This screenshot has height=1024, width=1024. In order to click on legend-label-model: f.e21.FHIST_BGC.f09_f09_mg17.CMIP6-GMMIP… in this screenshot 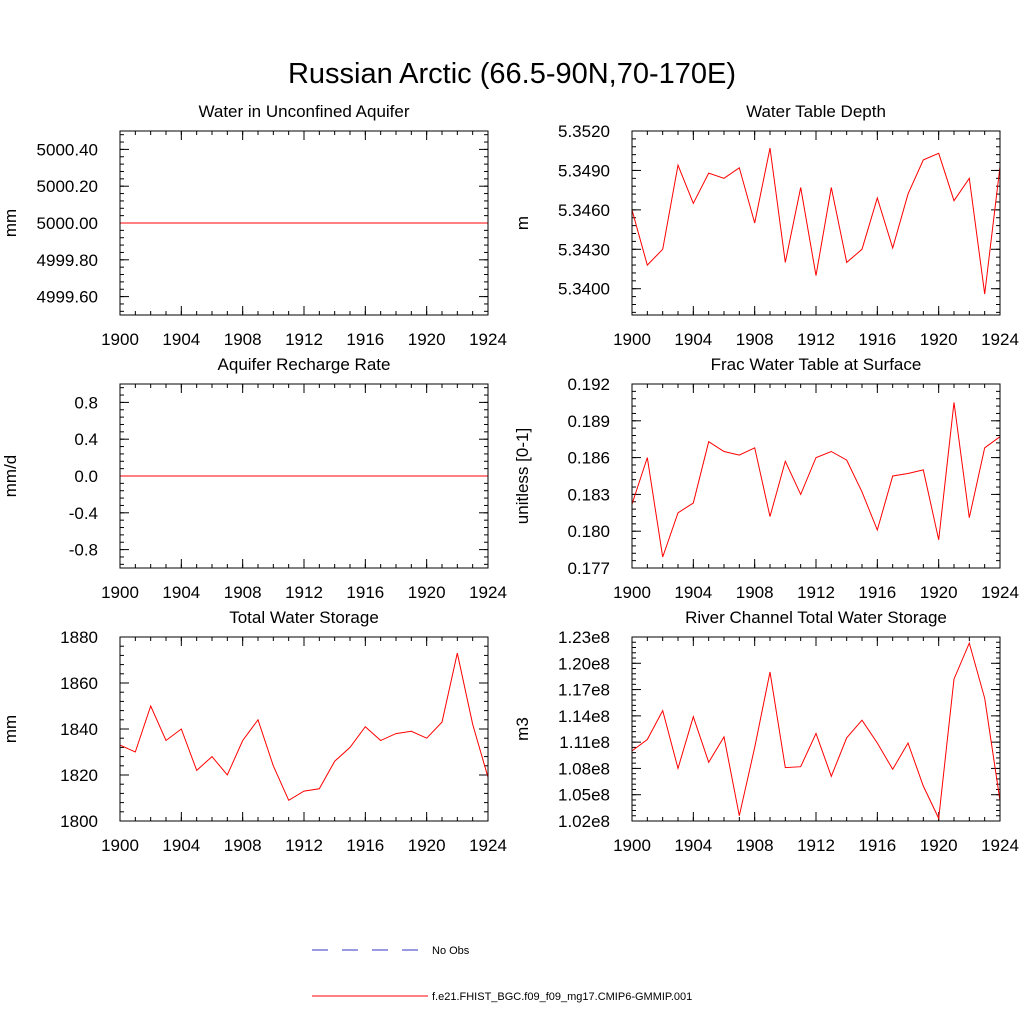, I will do `click(562, 997)`.